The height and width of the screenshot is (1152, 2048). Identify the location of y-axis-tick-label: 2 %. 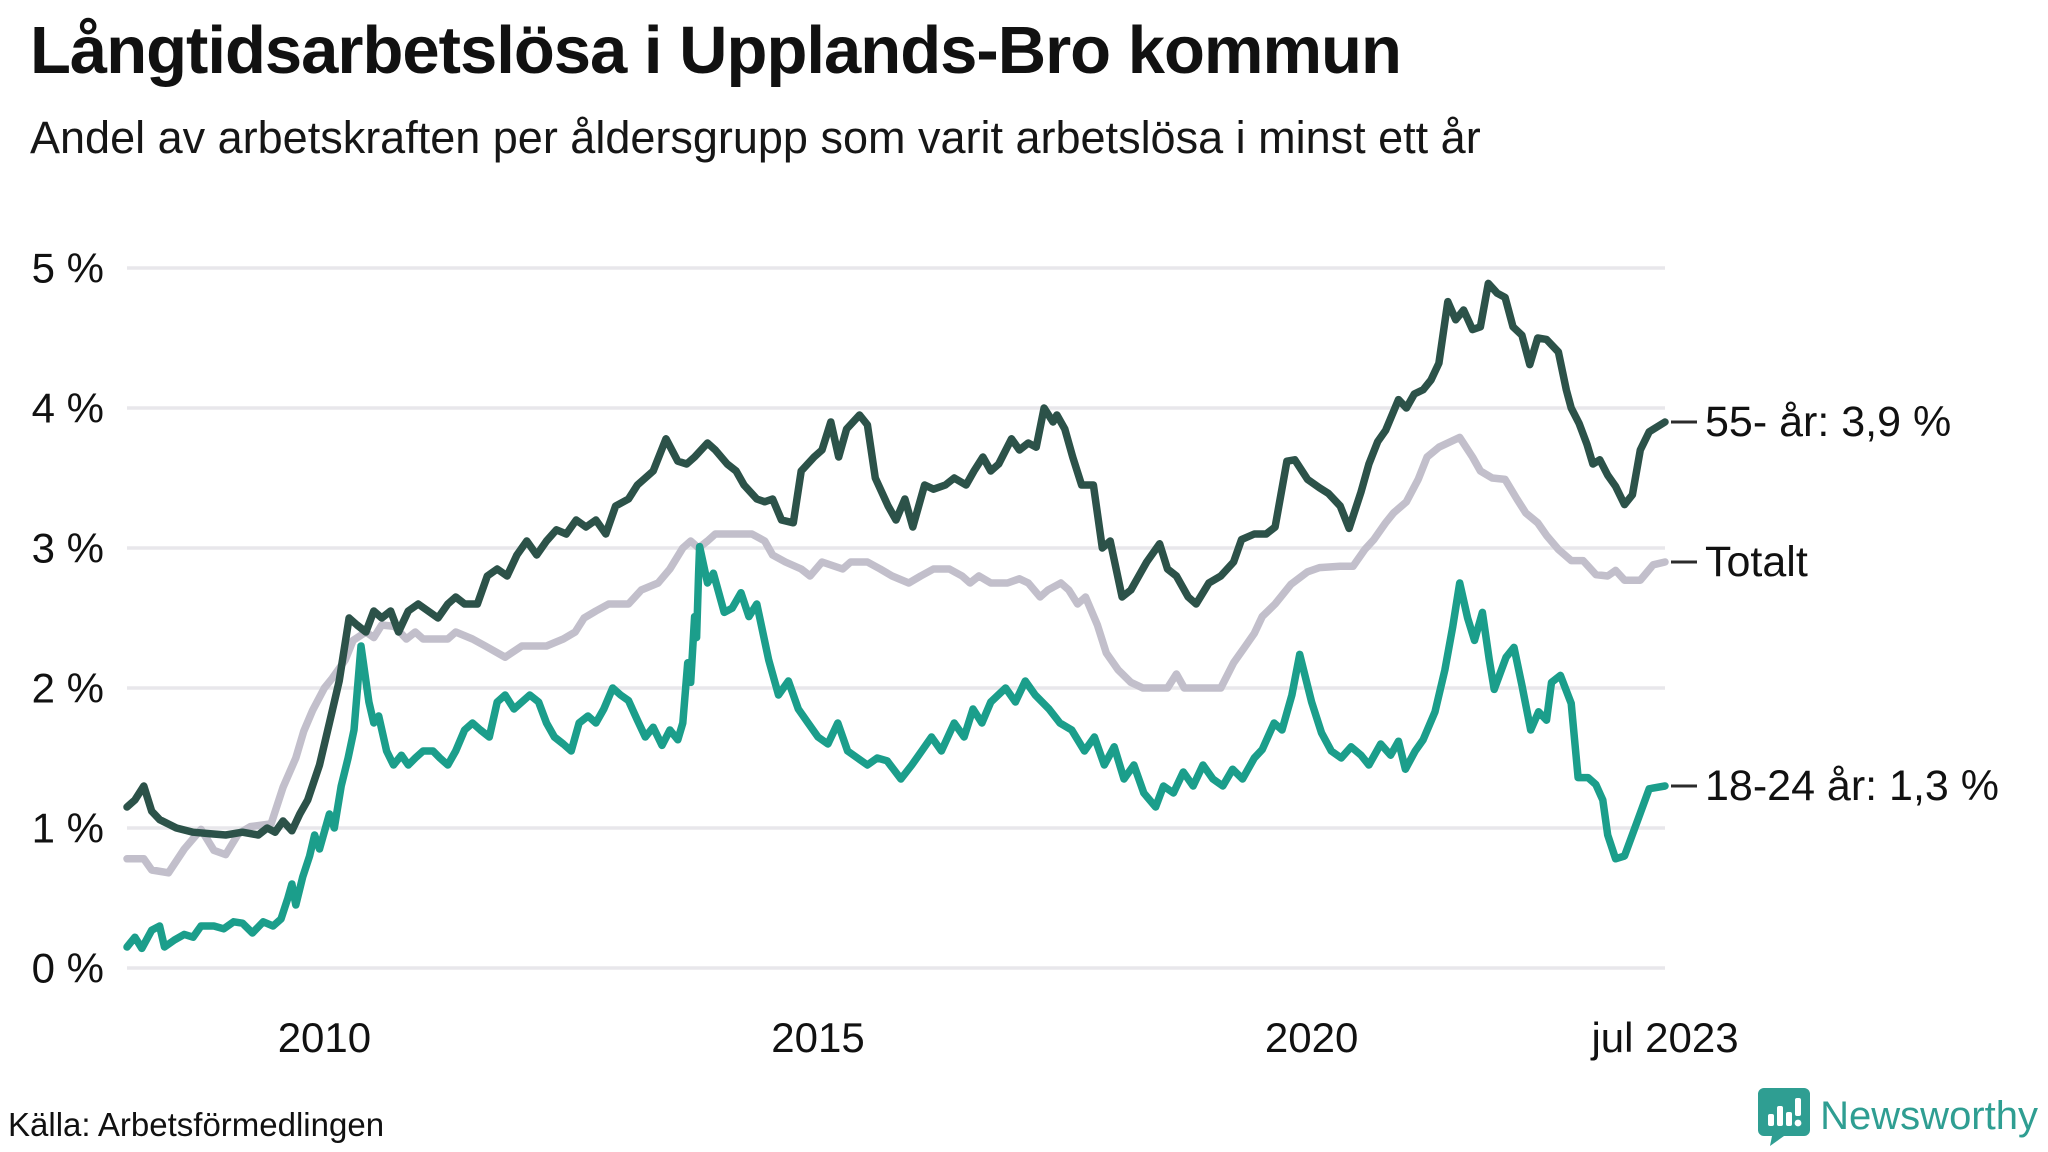
(68, 688).